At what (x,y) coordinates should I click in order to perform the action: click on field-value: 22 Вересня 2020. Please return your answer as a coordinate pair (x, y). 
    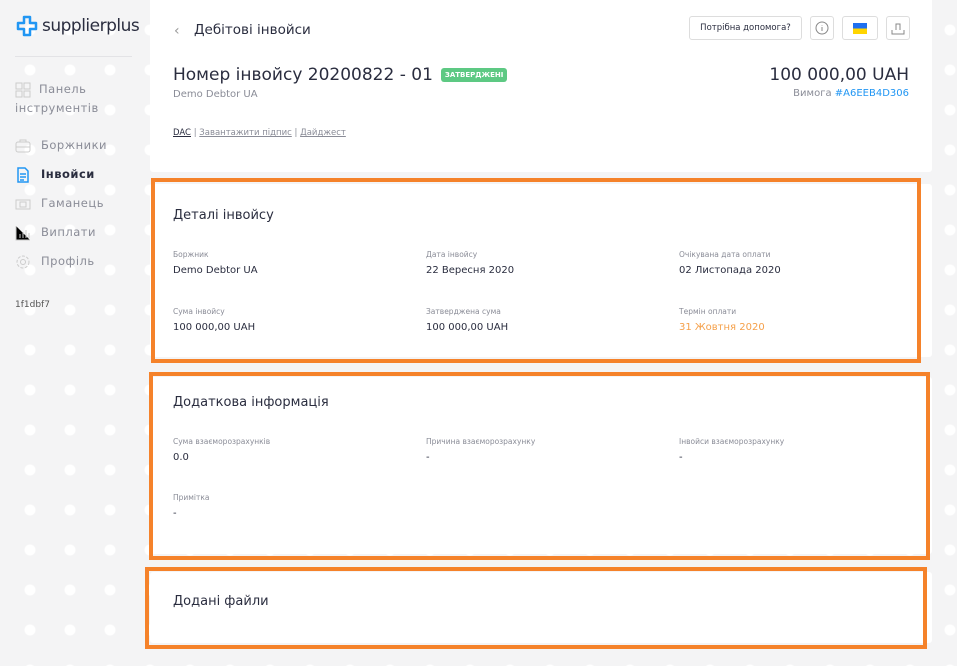
    Looking at the image, I should click on (470, 270).